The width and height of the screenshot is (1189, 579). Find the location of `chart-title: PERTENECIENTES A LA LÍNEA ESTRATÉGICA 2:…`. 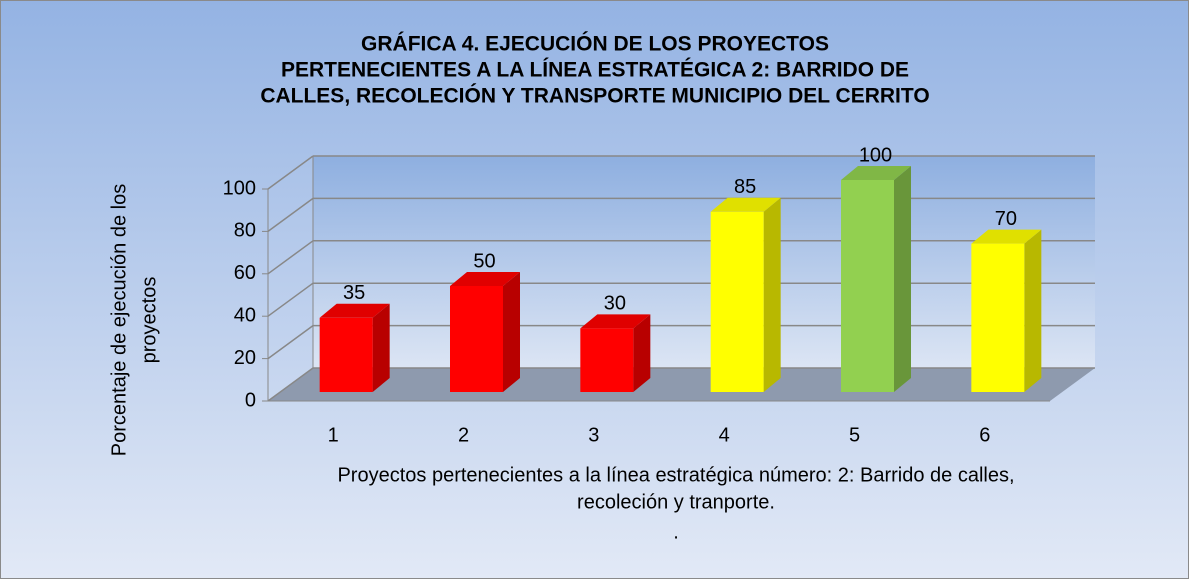

chart-title: PERTENECIENTES A LA LÍNEA ESTRATÉGICA 2:… is located at coordinates (595, 70).